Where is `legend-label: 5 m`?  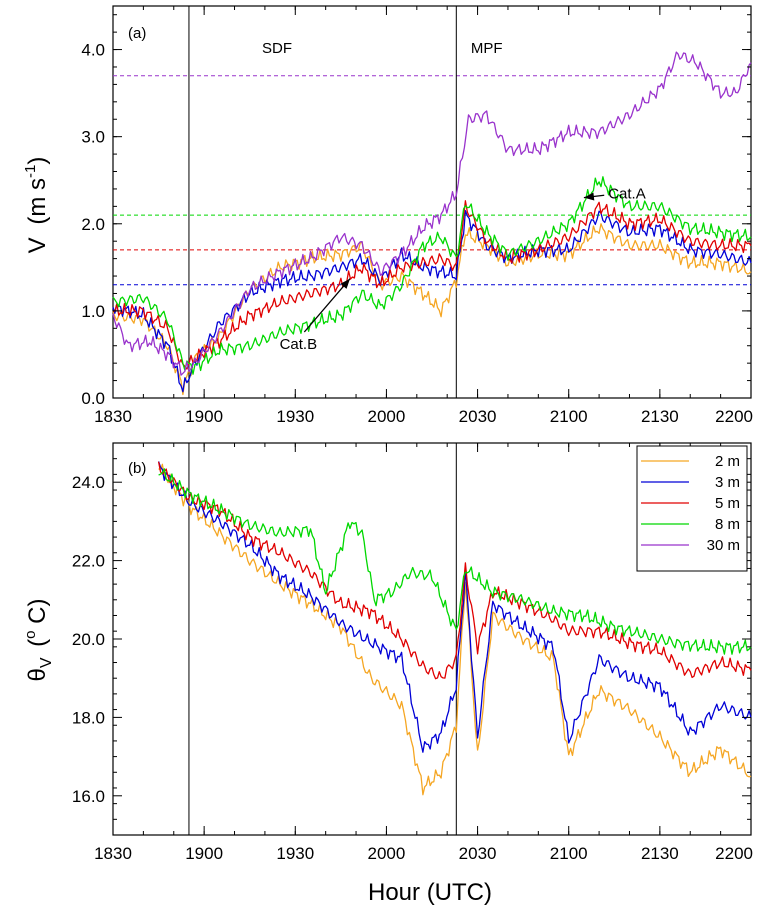 legend-label: 5 m is located at coordinates (727, 503).